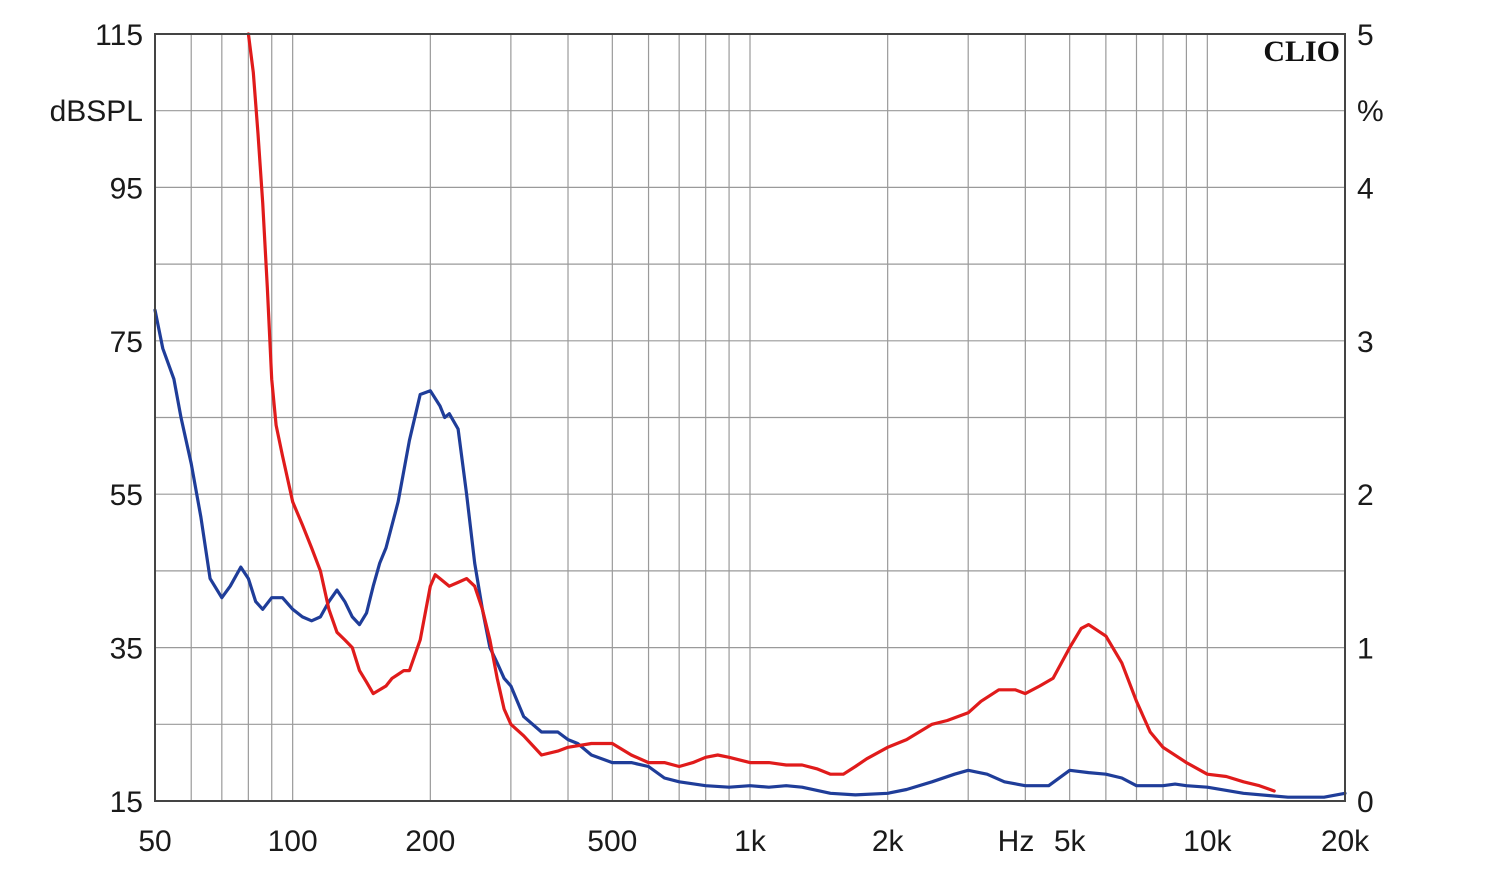 The height and width of the screenshot is (870, 1500). I want to click on x-tick-label: 1k, so click(750, 841).